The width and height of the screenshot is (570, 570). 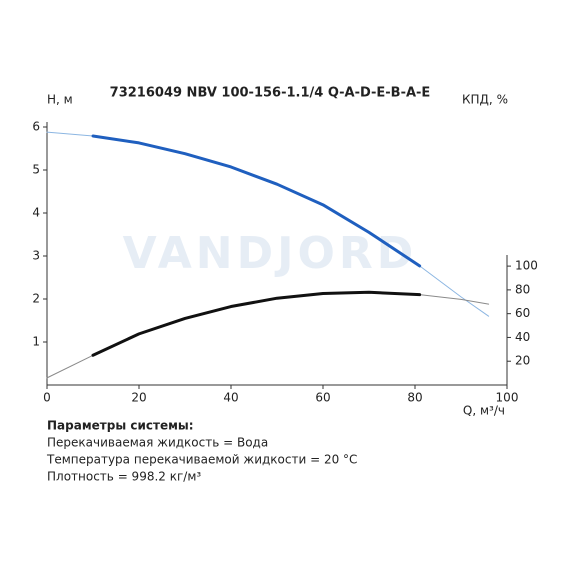 I want to click on x-tick-label: 80, so click(x=414, y=398).